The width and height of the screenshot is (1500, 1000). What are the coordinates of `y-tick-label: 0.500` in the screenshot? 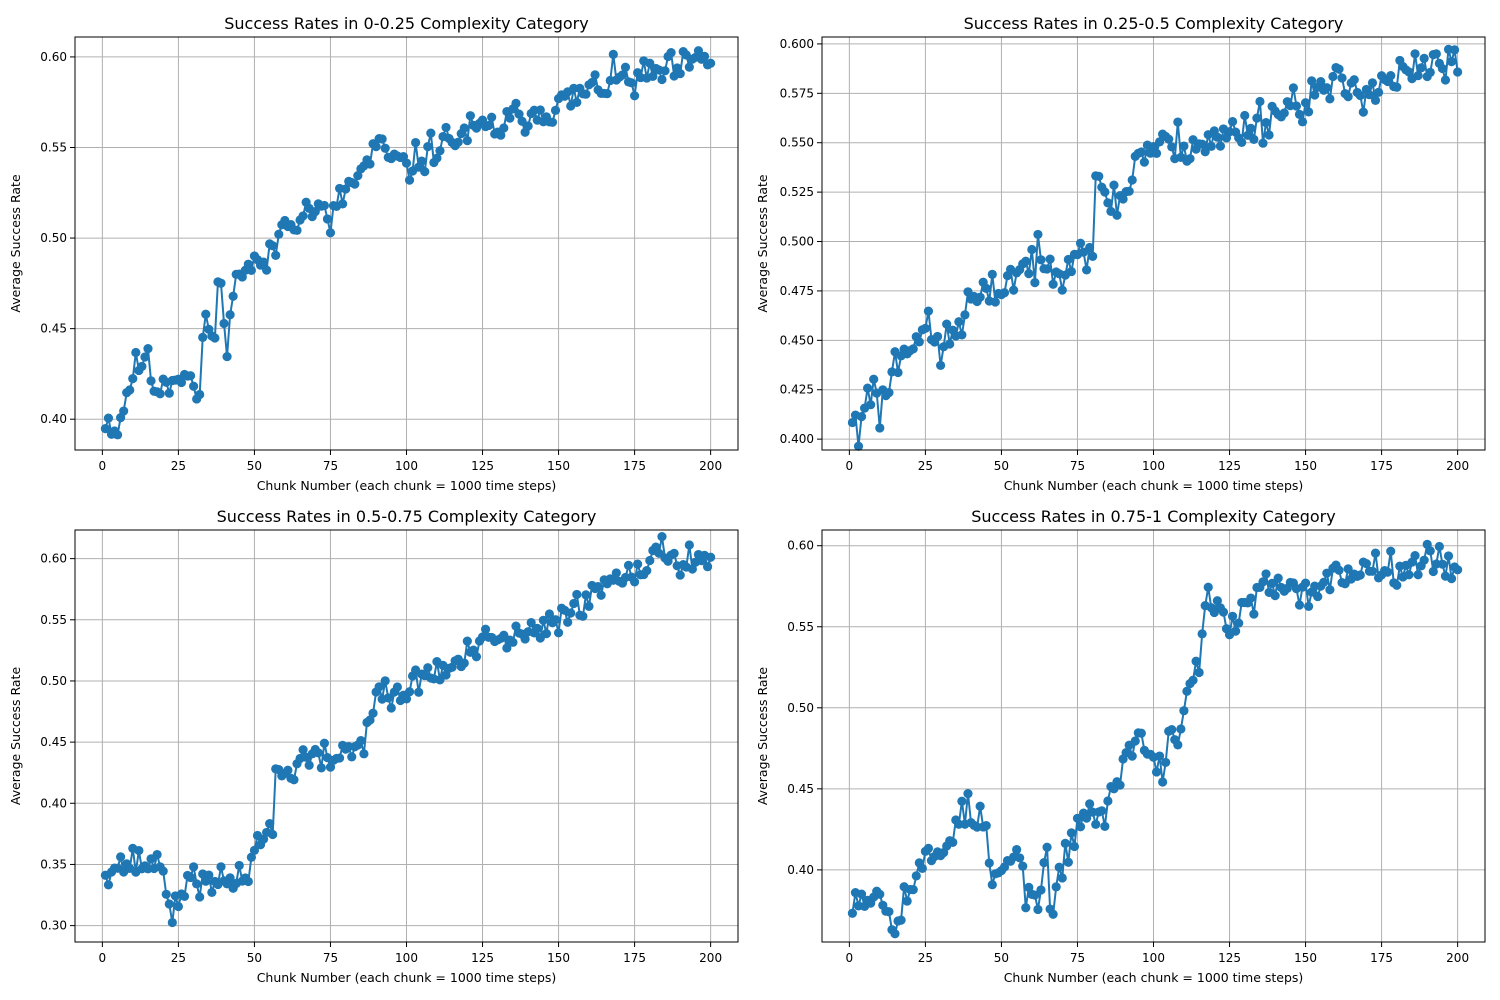 It's located at (797, 242).